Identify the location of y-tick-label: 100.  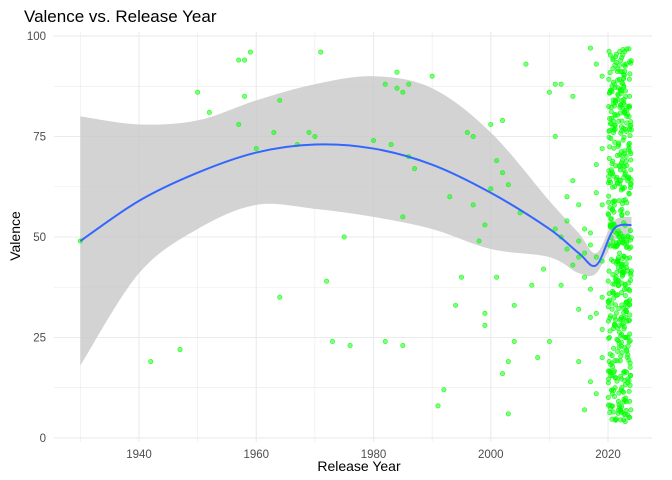
(36, 37).